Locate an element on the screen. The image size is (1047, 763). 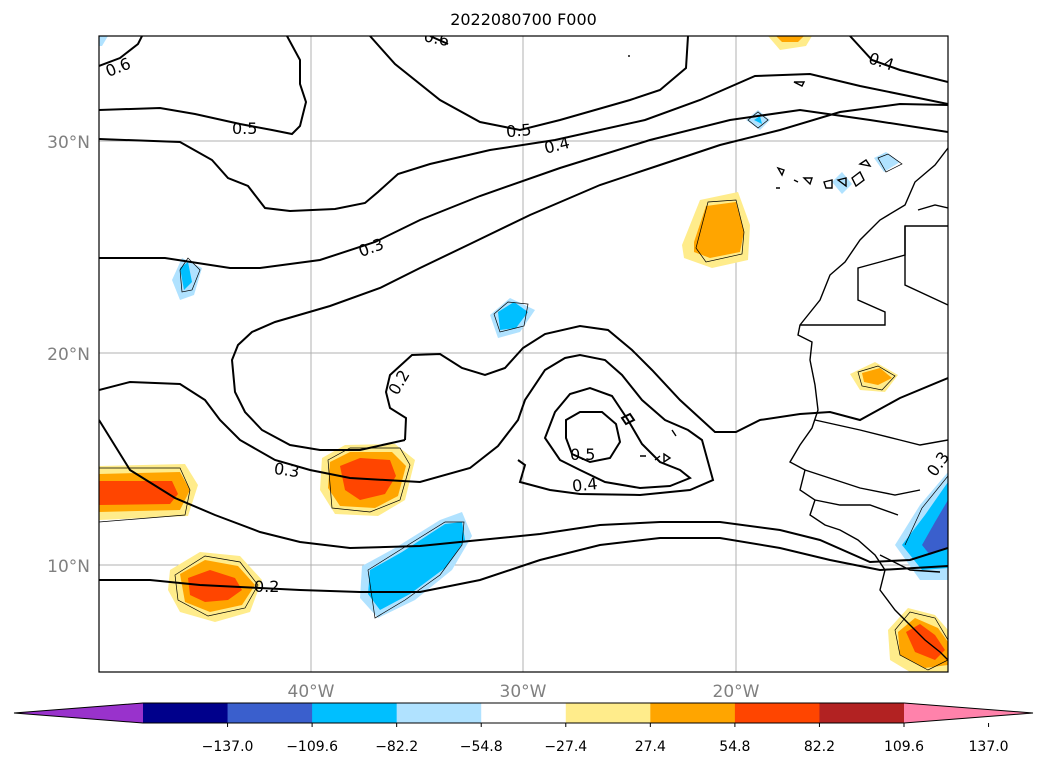
patch-west-13n is located at coordinates (148, 492).